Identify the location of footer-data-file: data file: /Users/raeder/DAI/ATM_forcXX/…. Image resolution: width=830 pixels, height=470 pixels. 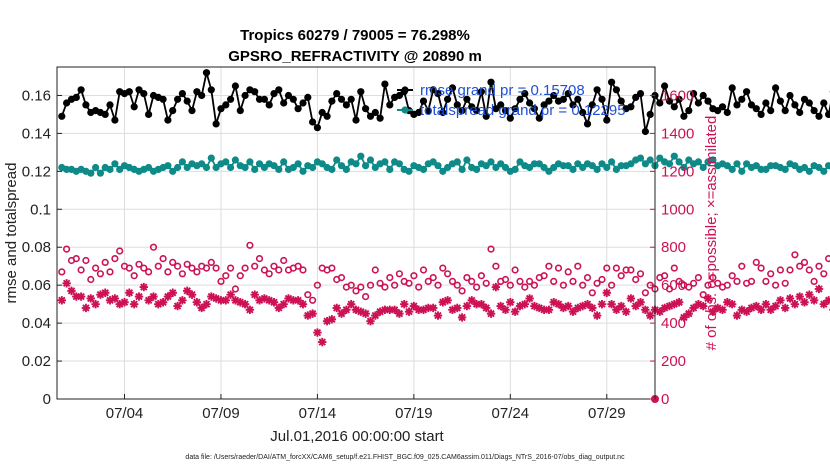
(405, 457).